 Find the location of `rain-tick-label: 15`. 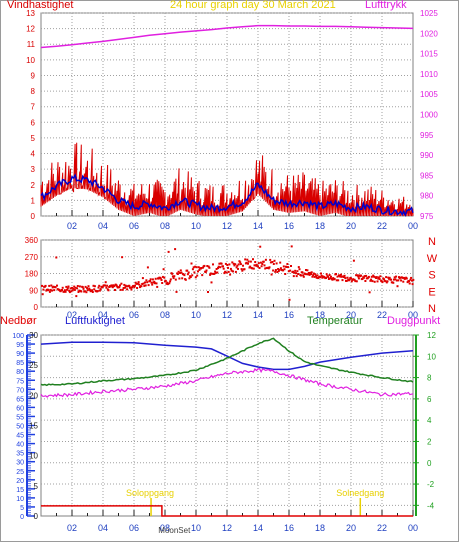

rain-tick-label: 15 is located at coordinates (20, 490).